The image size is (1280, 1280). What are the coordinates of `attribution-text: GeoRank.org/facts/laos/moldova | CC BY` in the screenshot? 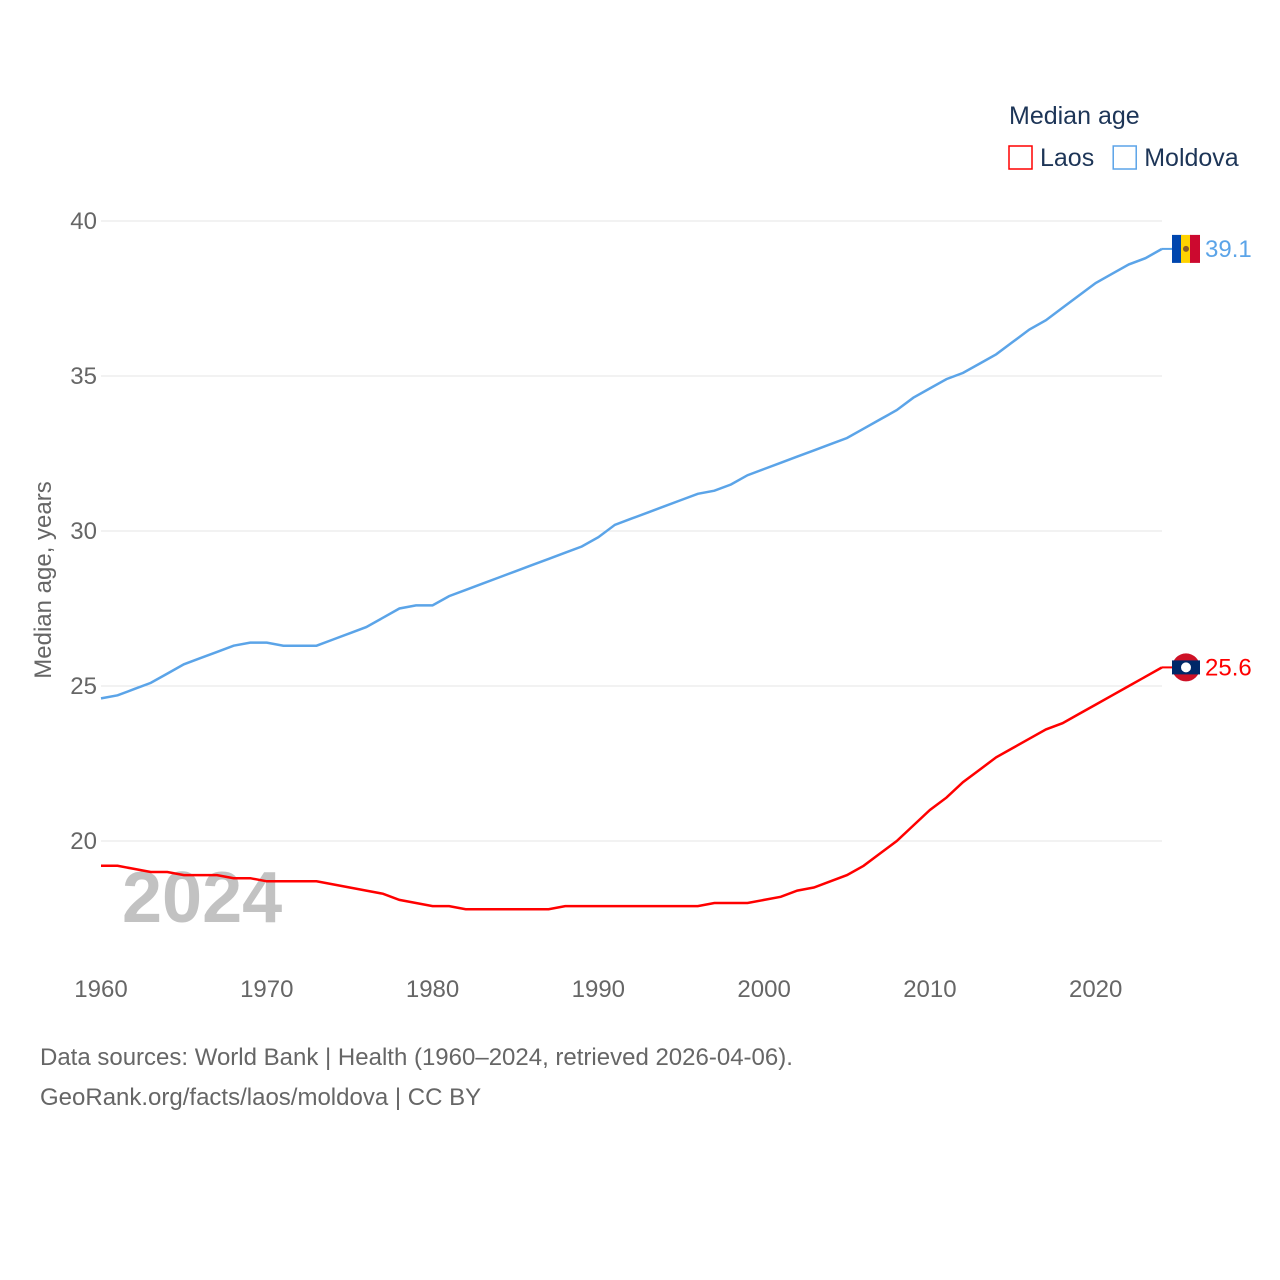 It's located at (261, 1097).